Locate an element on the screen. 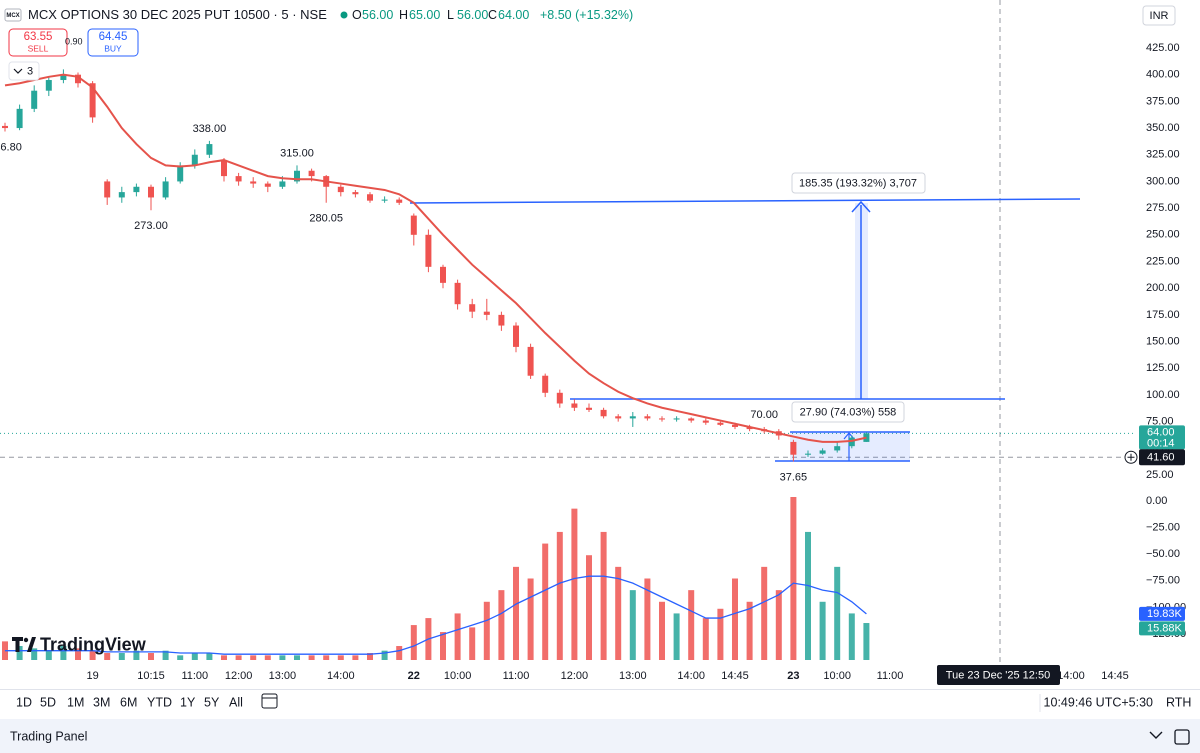 The width and height of the screenshot is (1200, 753). indicators-toggle is located at coordinates (24, 71).